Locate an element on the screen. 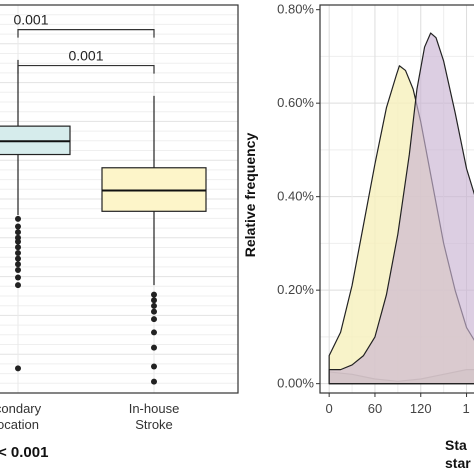  y-tick-label: 0.00% is located at coordinates (295, 383).